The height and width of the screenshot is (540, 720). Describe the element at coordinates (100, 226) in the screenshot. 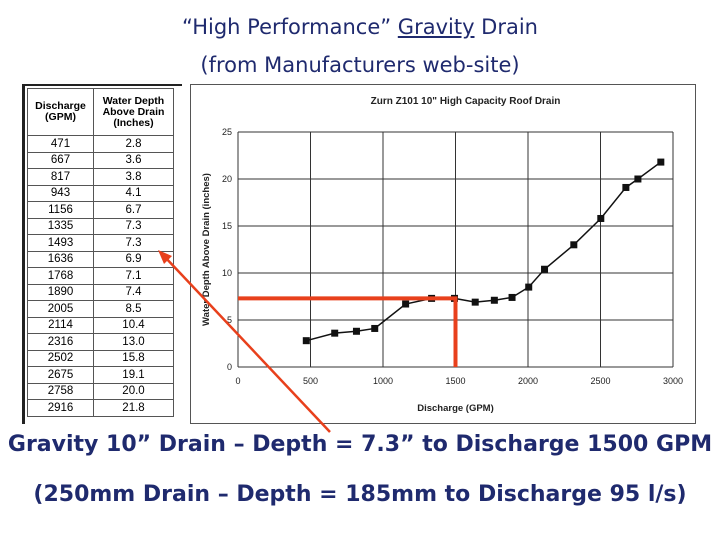

I see `table-row: 1335 7.3` at that location.